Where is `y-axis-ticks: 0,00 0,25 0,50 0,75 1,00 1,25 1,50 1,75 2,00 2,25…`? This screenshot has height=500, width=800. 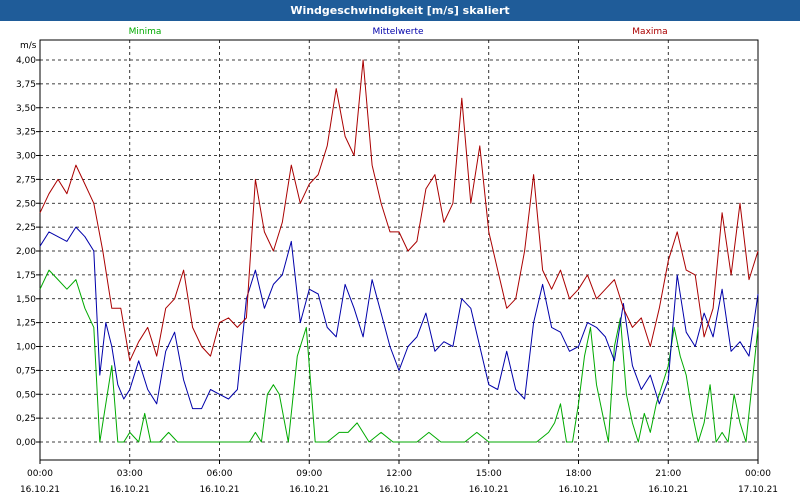
y-axis-ticks: 0,00 0,25 0,50 0,75 1,00 1,25 1,50 1,75 2,00 2,25… is located at coordinates (28, 252).